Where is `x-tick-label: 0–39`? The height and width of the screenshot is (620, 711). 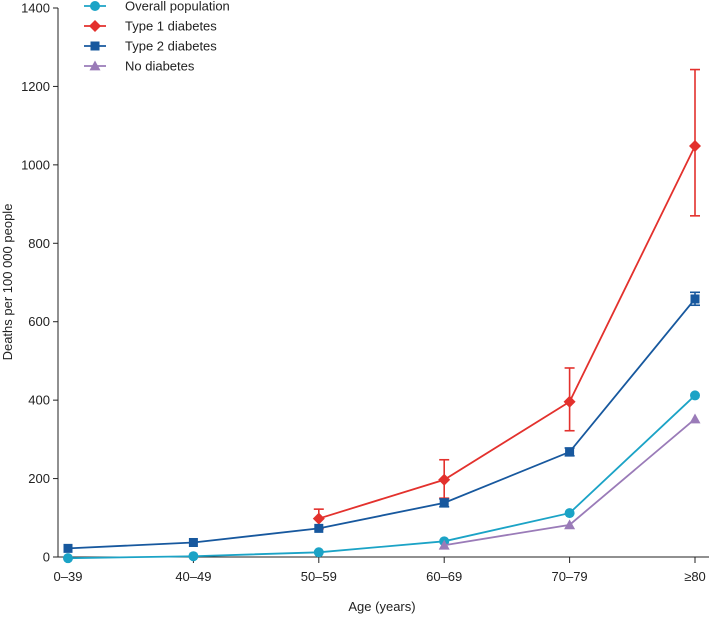 x-tick-label: 0–39 is located at coordinates (68, 576).